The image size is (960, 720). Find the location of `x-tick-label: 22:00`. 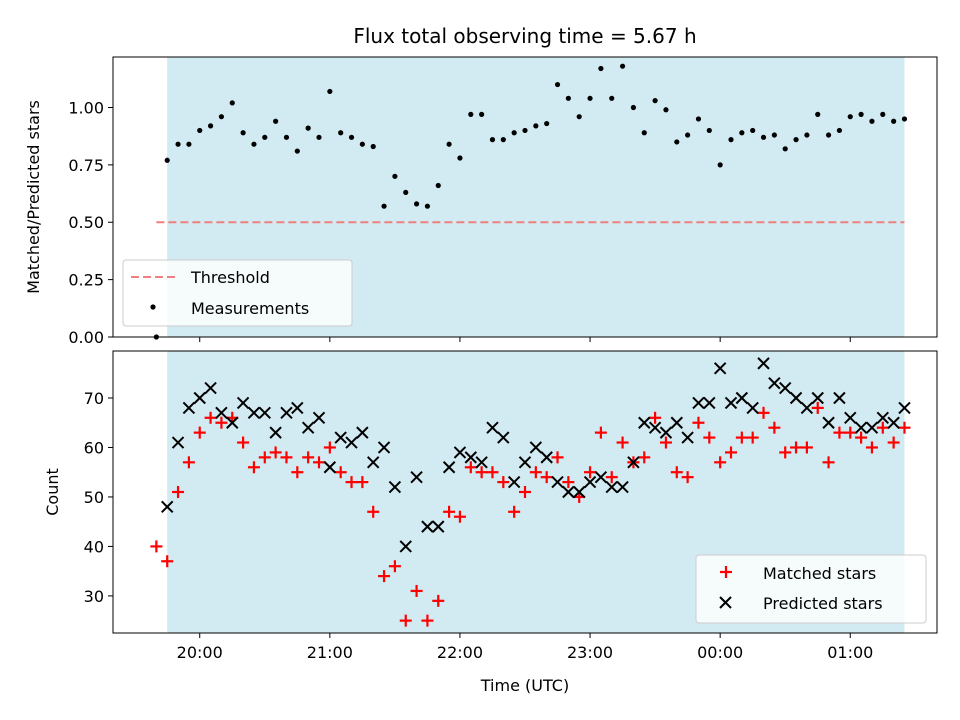

x-tick-label: 22:00 is located at coordinates (460, 652).